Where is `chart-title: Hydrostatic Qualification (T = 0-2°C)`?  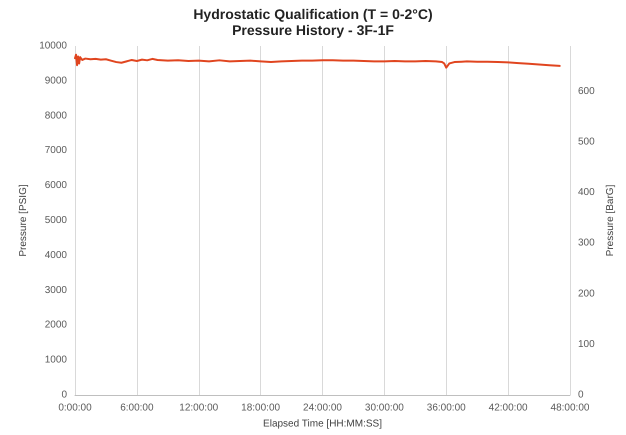 chart-title: Hydrostatic Qualification (T = 0-2°C) is located at coordinates (313, 14).